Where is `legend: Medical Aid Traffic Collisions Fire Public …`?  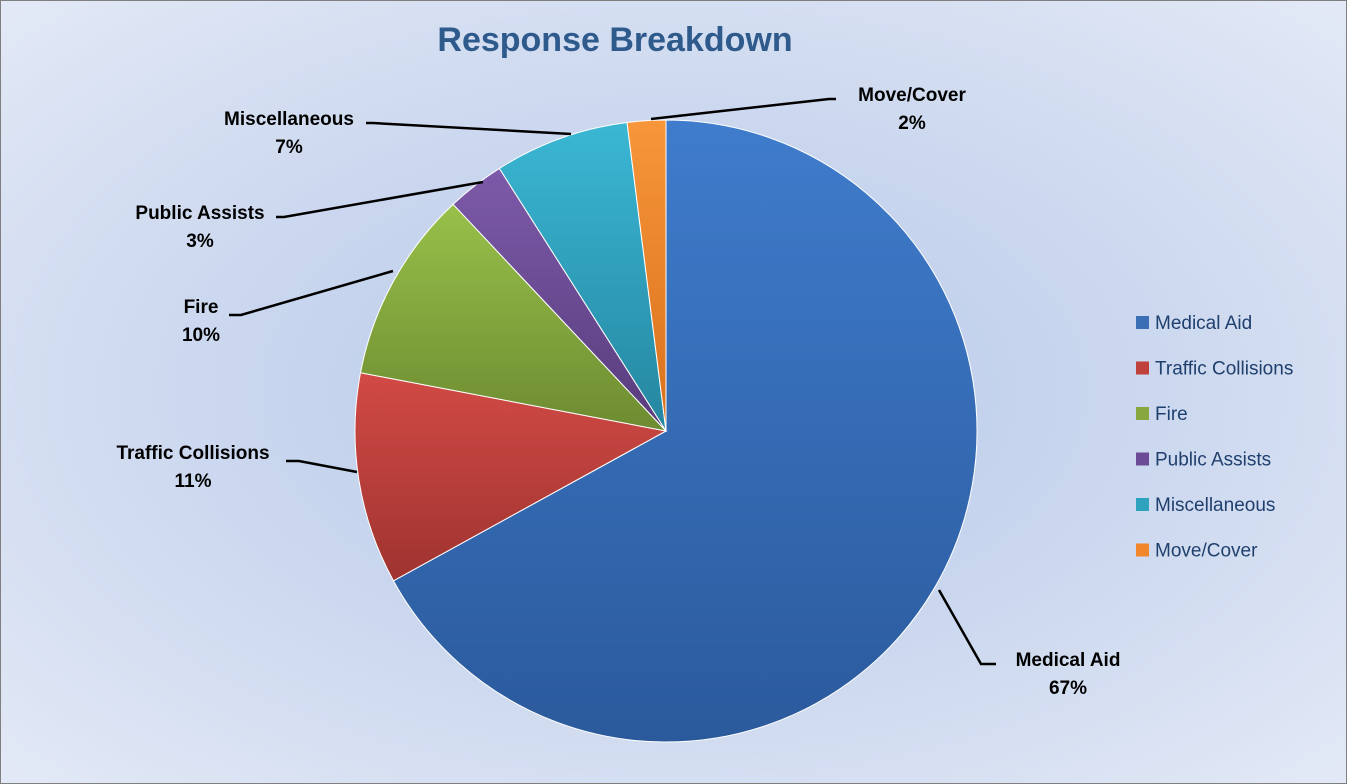 legend: Medical Aid Traffic Collisions Fire Public … is located at coordinates (1214, 437).